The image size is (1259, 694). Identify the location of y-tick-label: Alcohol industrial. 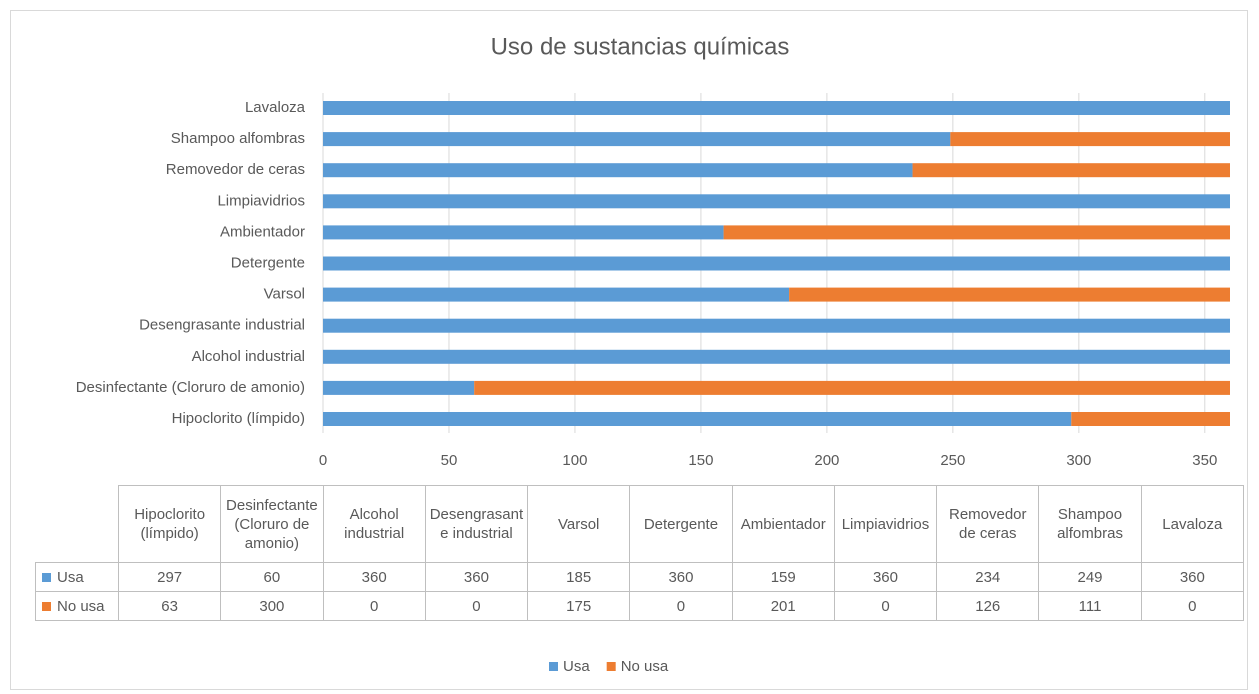
(248, 356).